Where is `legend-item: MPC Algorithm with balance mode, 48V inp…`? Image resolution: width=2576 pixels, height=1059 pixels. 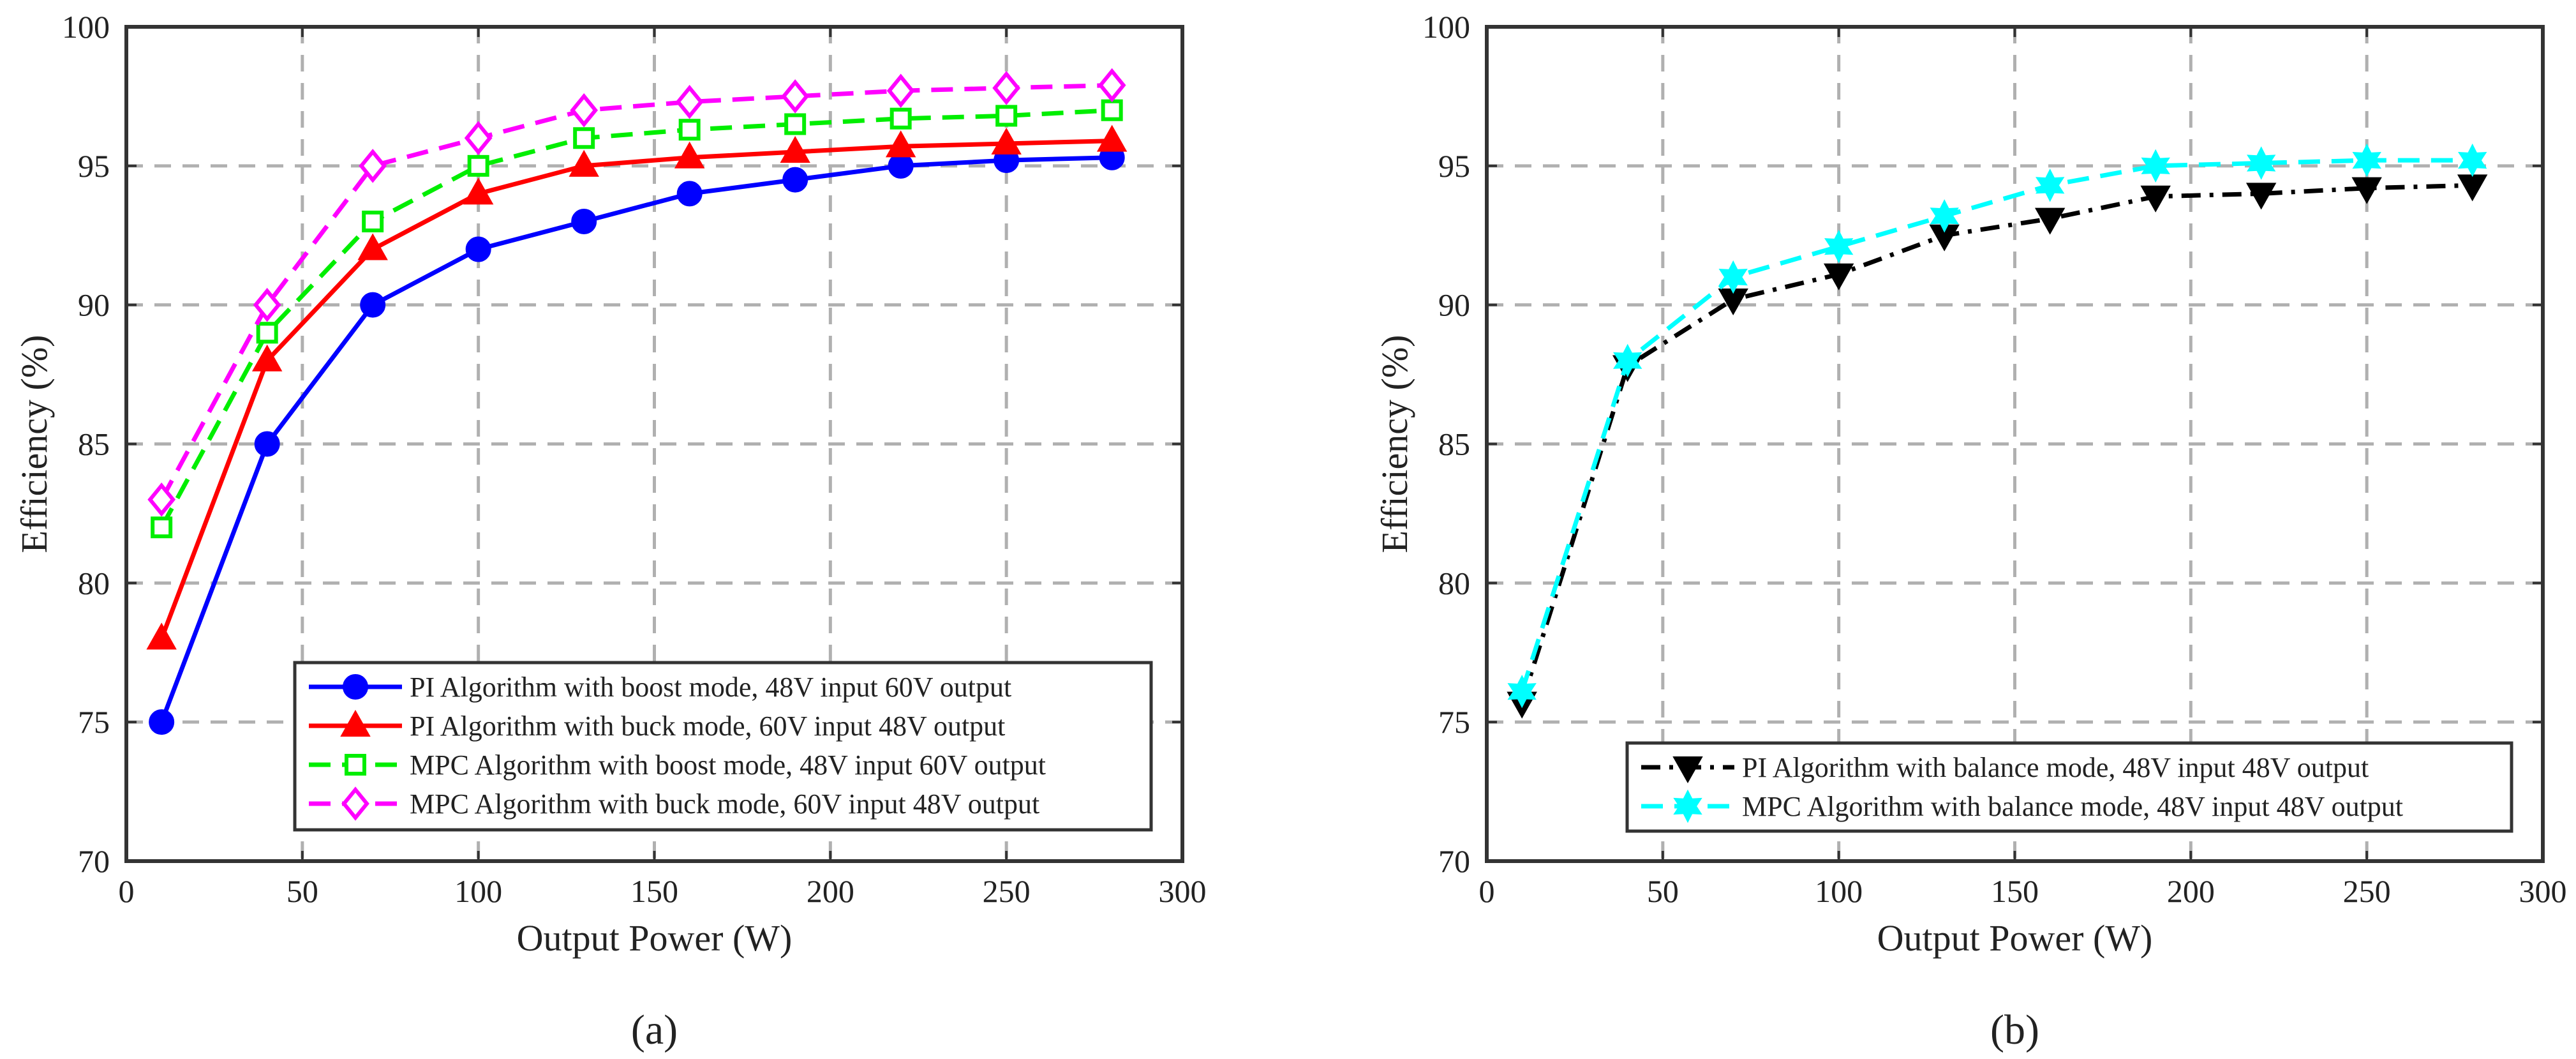
legend-item: MPC Algorithm with balance mode, 48V inp… is located at coordinates (2022, 806).